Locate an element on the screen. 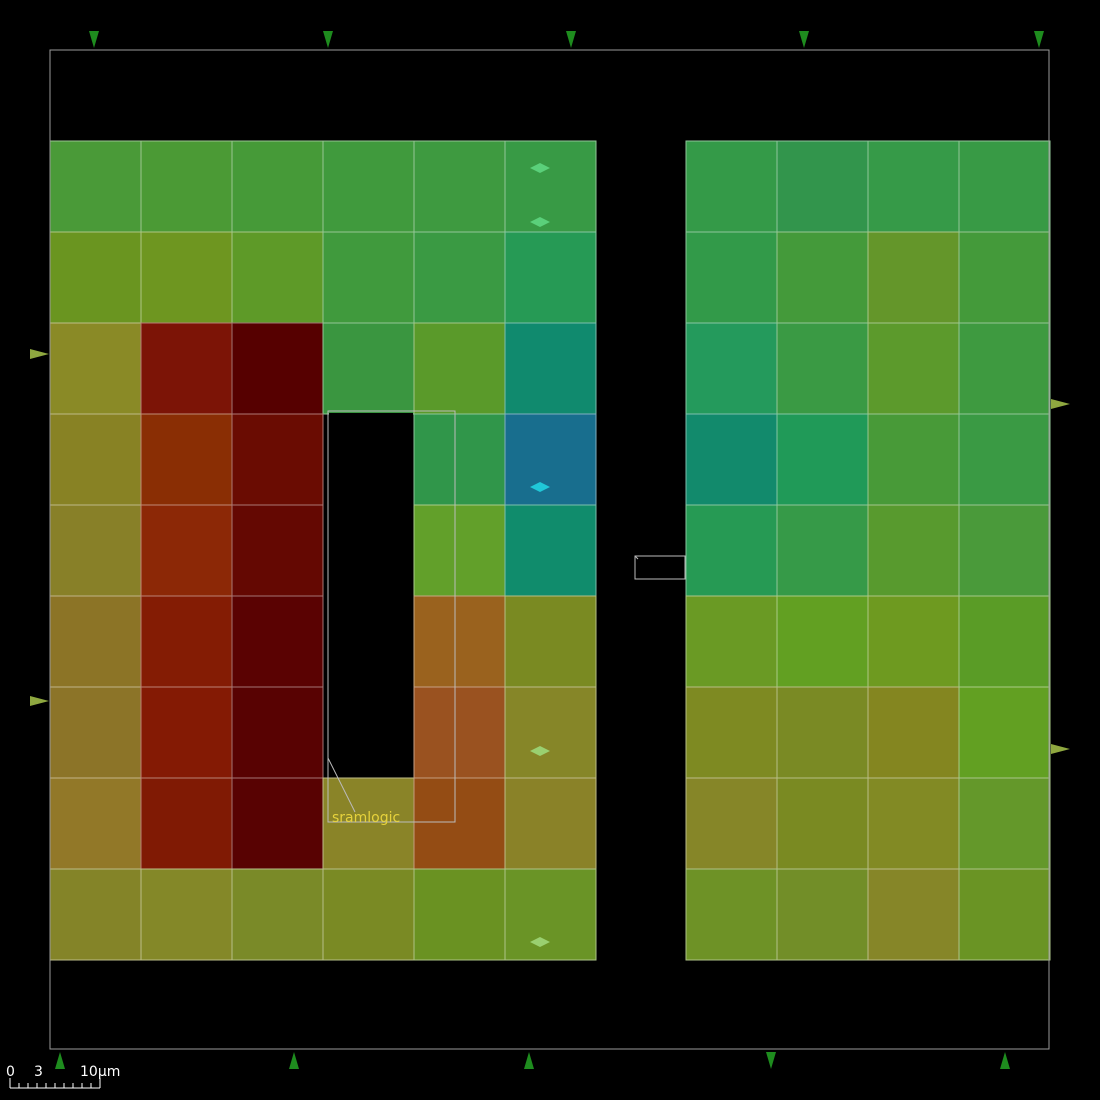 The image size is (1100, 1100). channel-io-port-tick is located at coordinates (636, 557).